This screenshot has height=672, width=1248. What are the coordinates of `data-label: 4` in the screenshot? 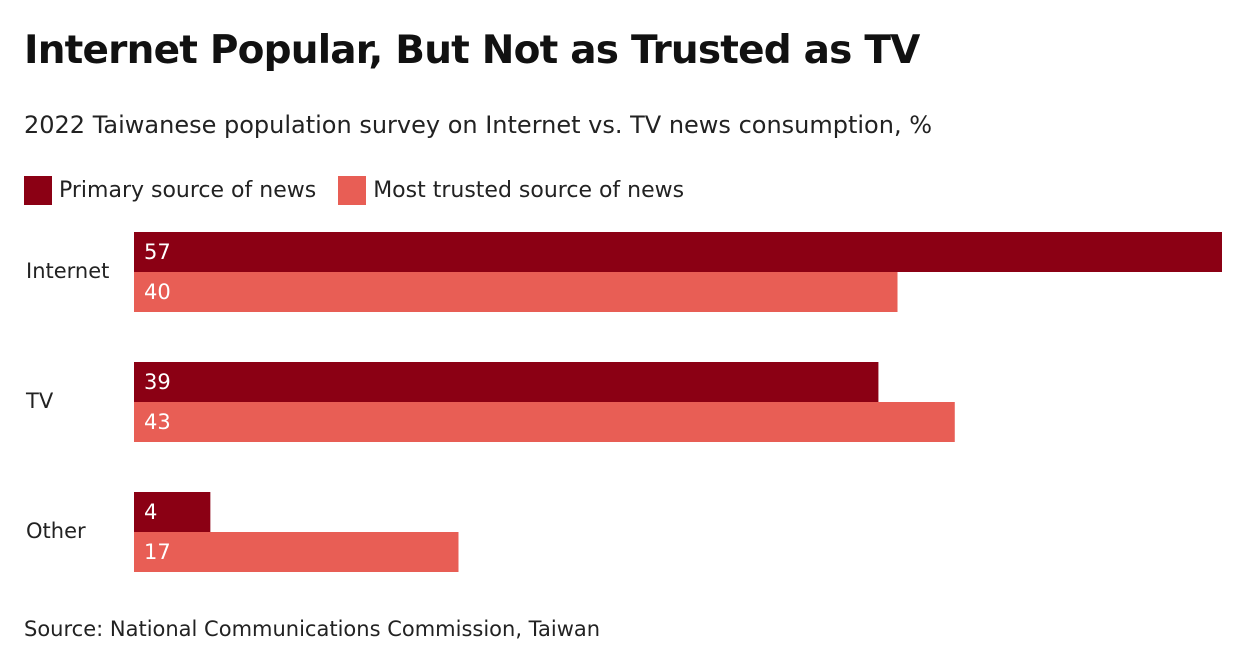 It's located at (150, 512).